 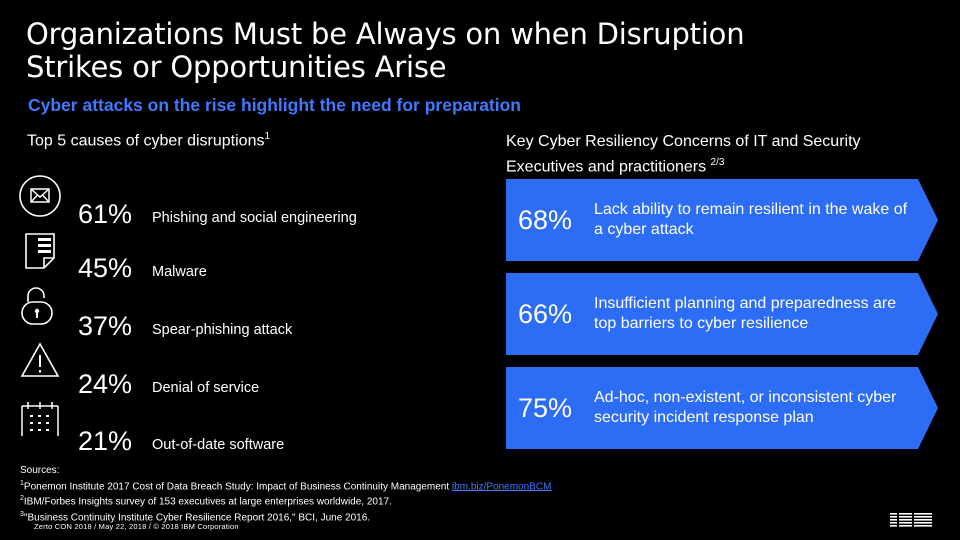 What do you see at coordinates (105, 326) in the screenshot?
I see `cause-percent: 37%` at bounding box center [105, 326].